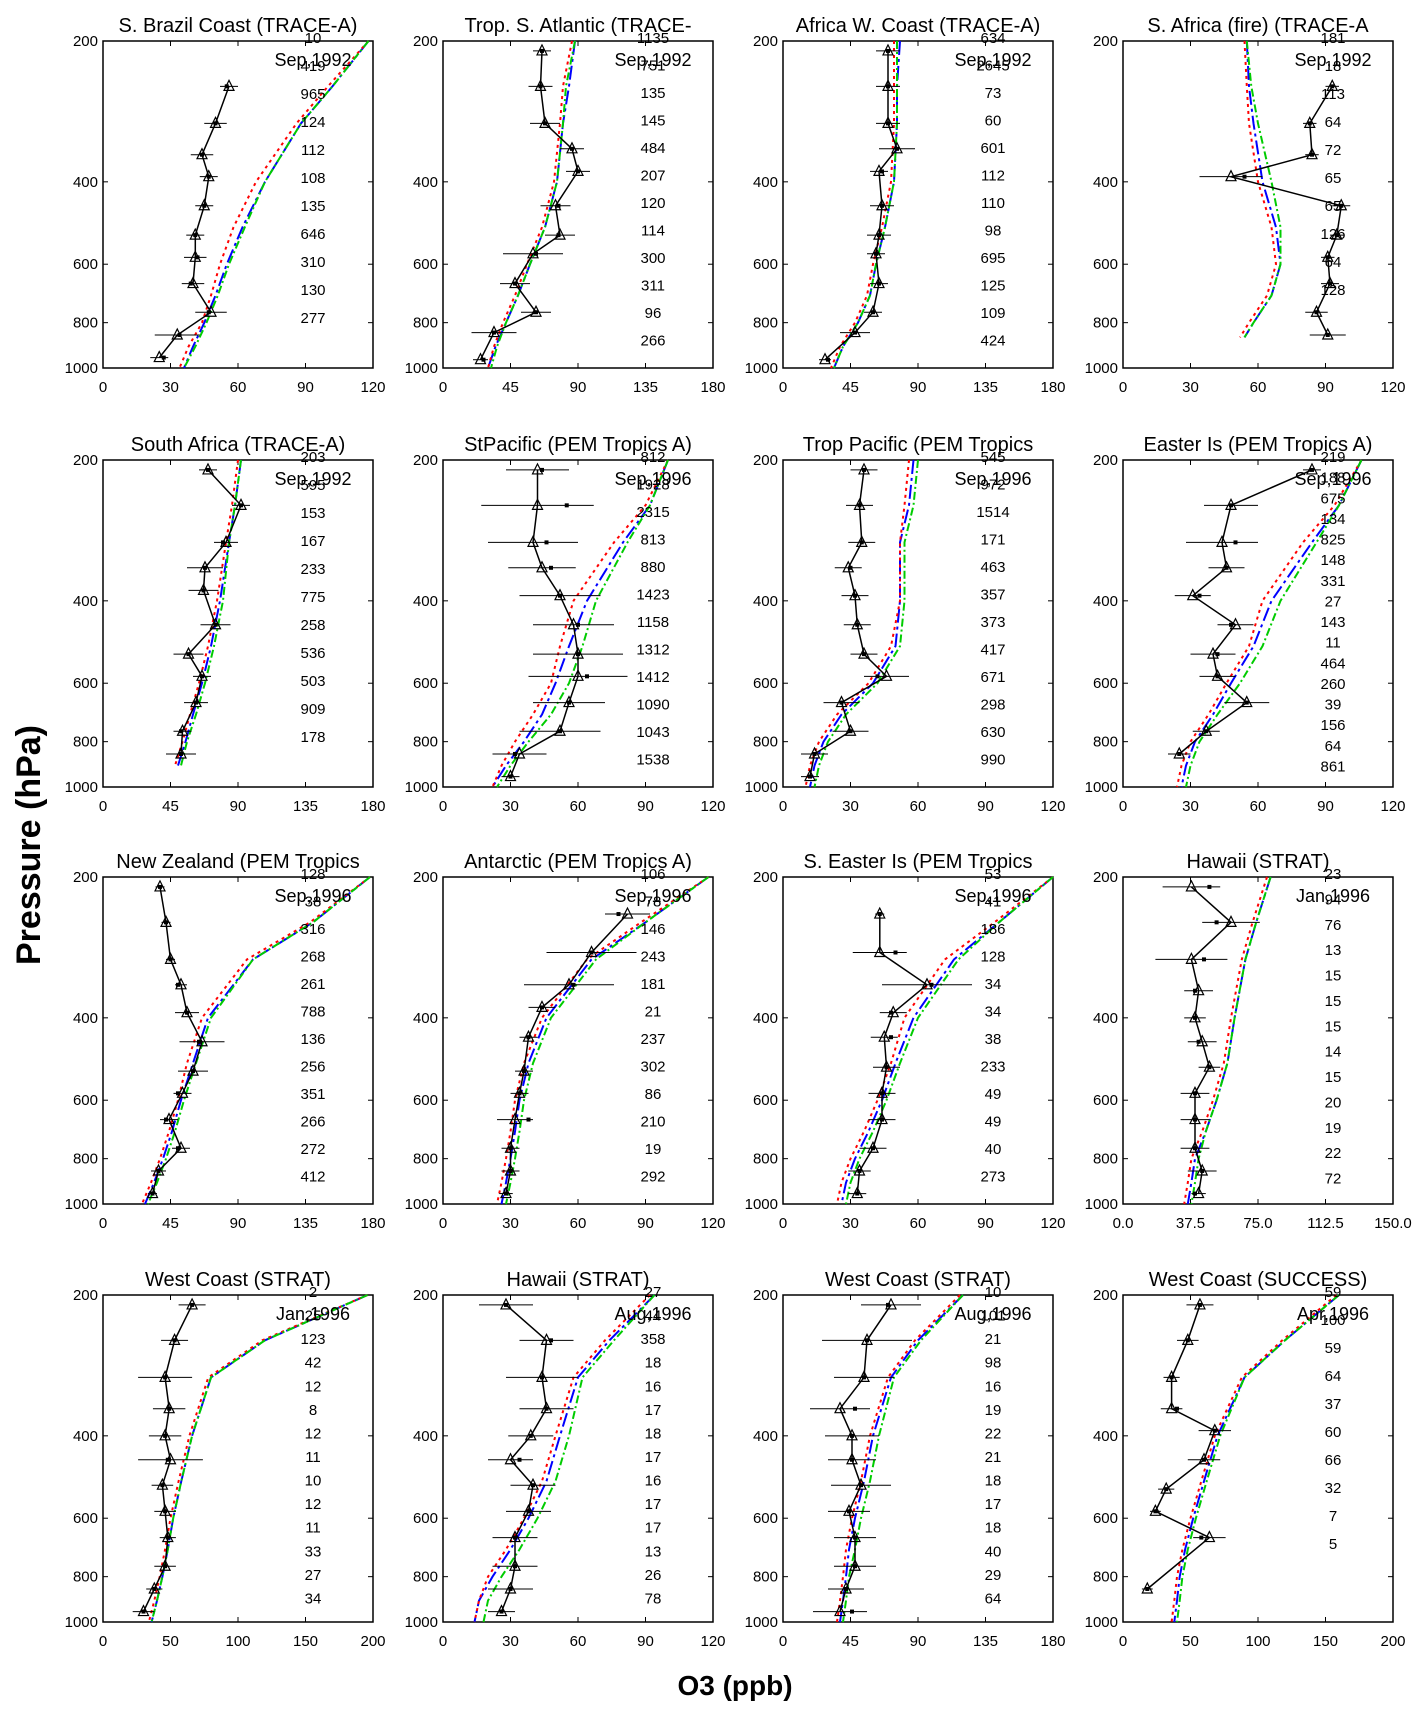  What do you see at coordinates (1333, 1026) in the screenshot?
I see `sample-count: 15` at bounding box center [1333, 1026].